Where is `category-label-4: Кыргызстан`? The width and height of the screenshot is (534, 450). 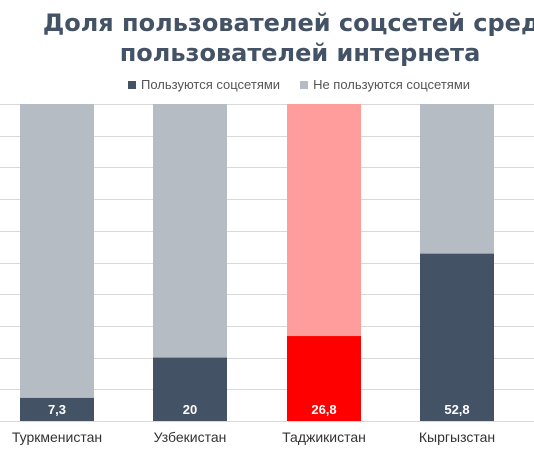
category-label-4: Кыргызстан is located at coordinates (457, 437).